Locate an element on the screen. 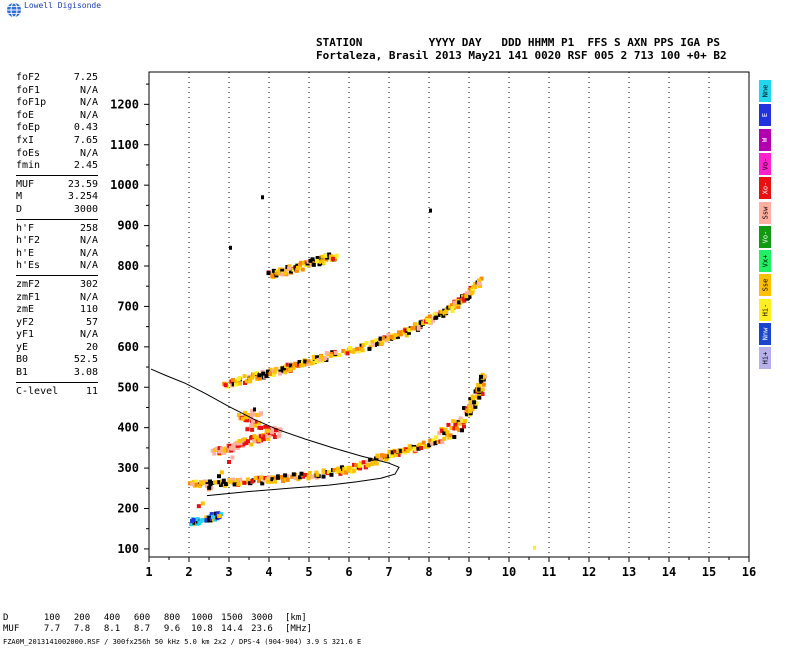  param-separator is located at coordinates (57, 382).